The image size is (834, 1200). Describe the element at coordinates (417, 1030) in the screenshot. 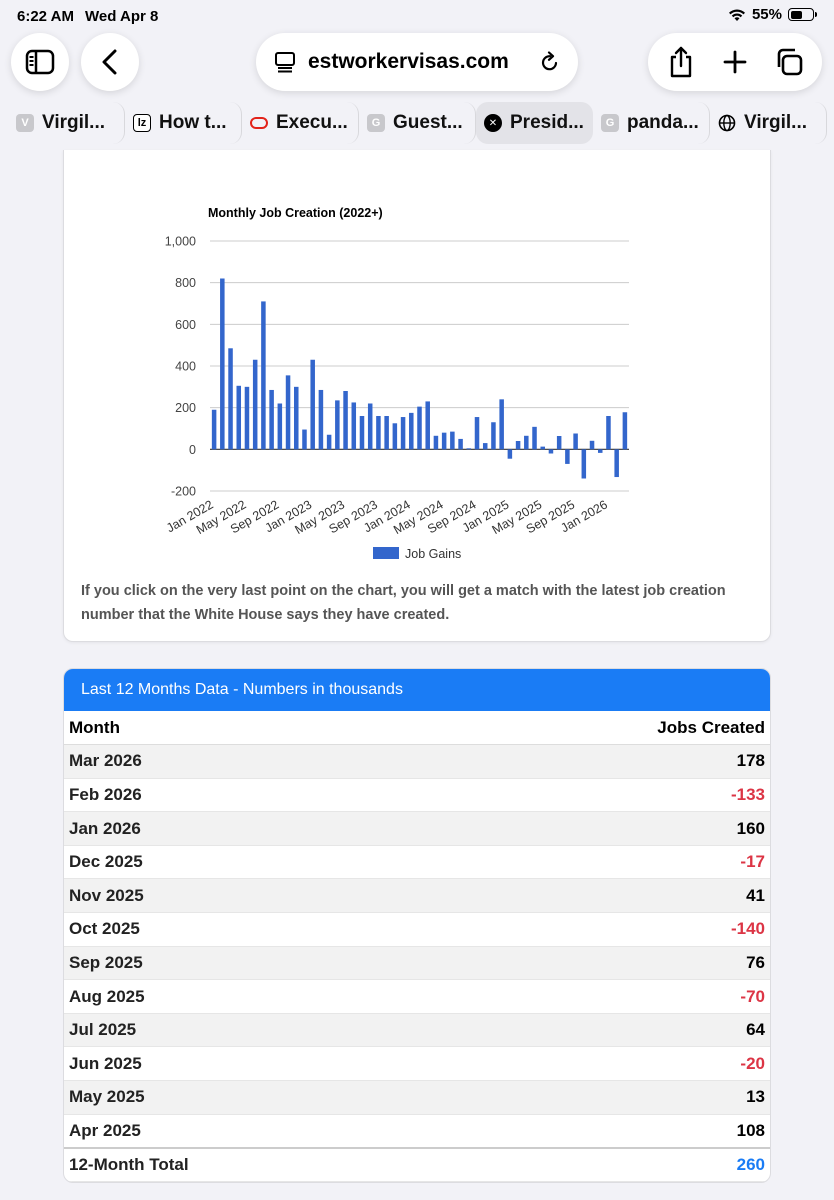

I see `table-row: Jul 2025 64` at that location.